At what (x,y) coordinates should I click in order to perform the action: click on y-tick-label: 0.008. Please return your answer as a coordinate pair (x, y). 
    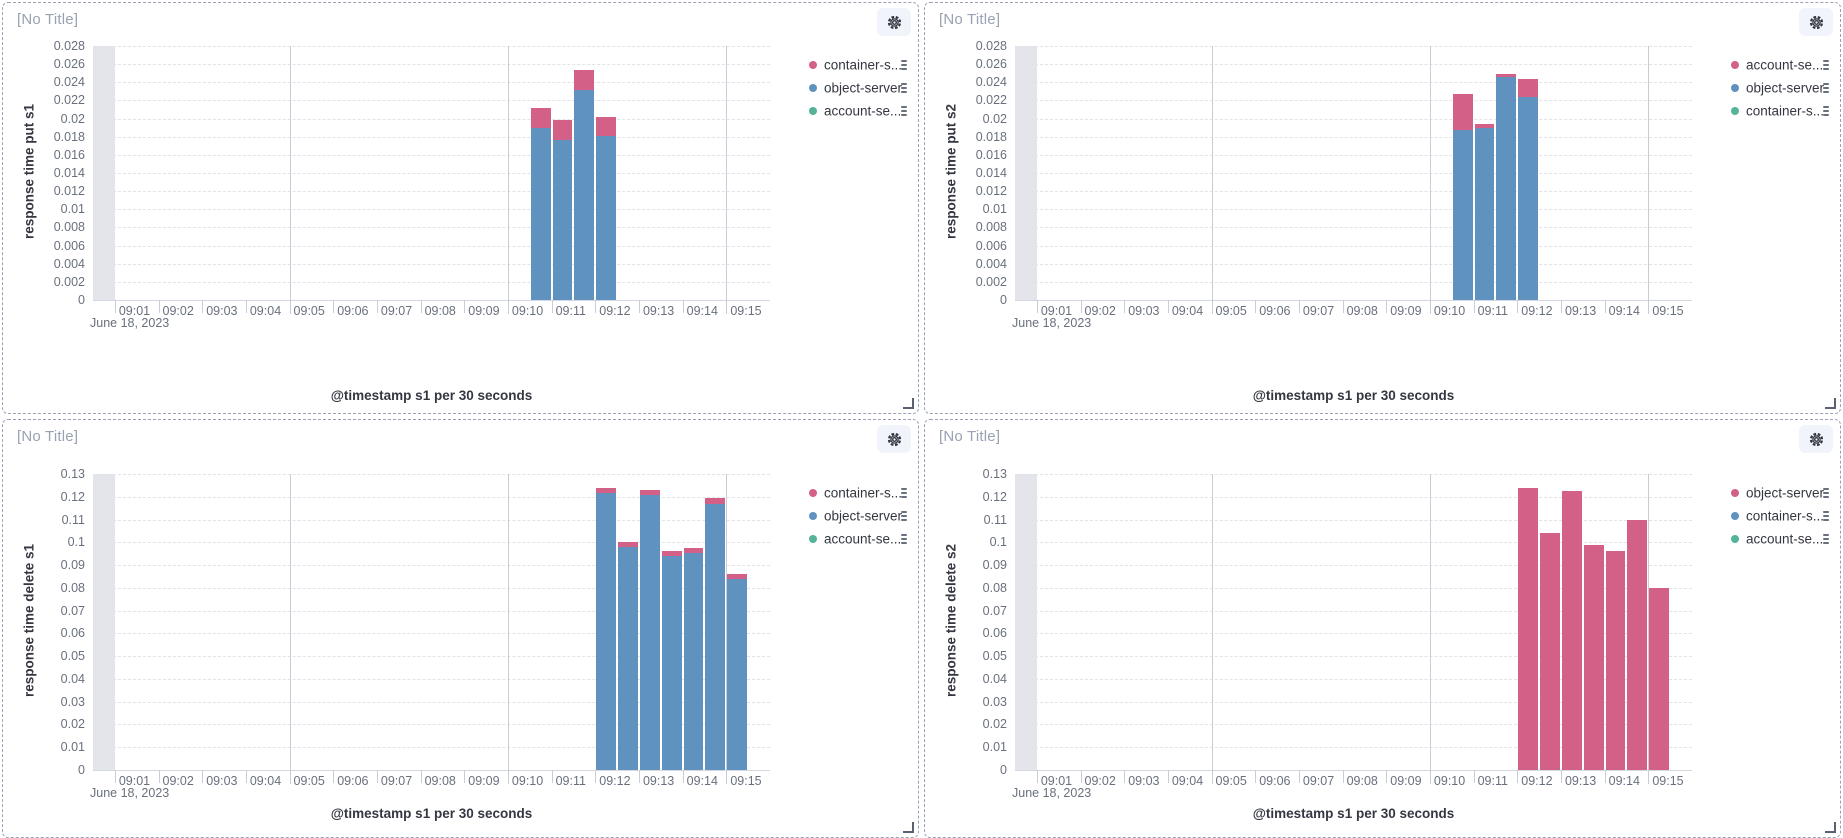
    Looking at the image, I should click on (991, 227).